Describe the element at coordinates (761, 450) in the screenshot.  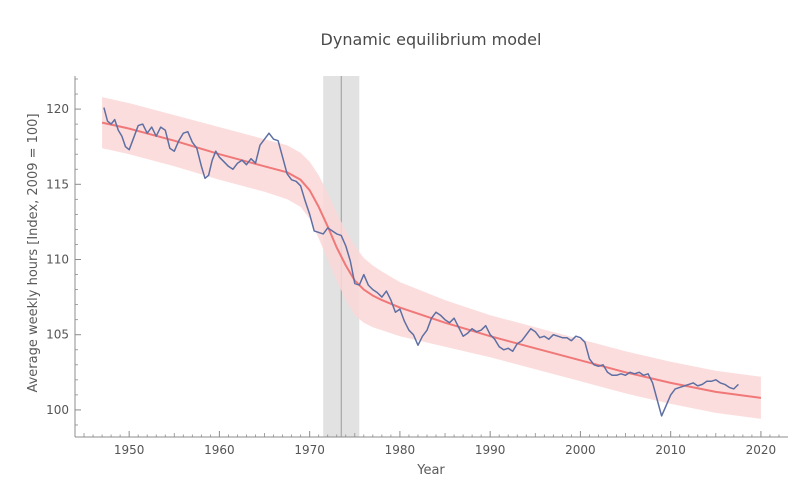
I see `x-tick-label: 2020` at that location.